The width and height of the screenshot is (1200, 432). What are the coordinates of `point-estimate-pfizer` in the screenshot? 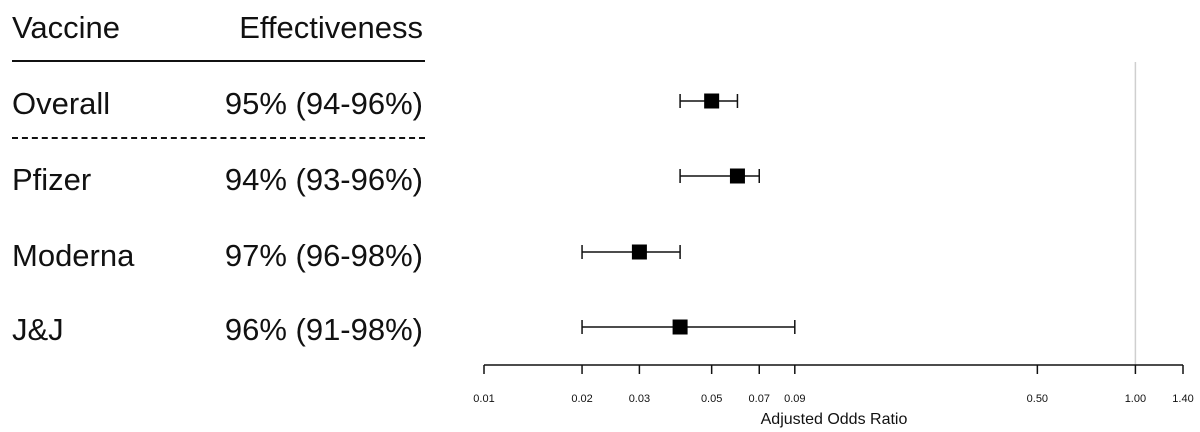 It's located at (737, 176).